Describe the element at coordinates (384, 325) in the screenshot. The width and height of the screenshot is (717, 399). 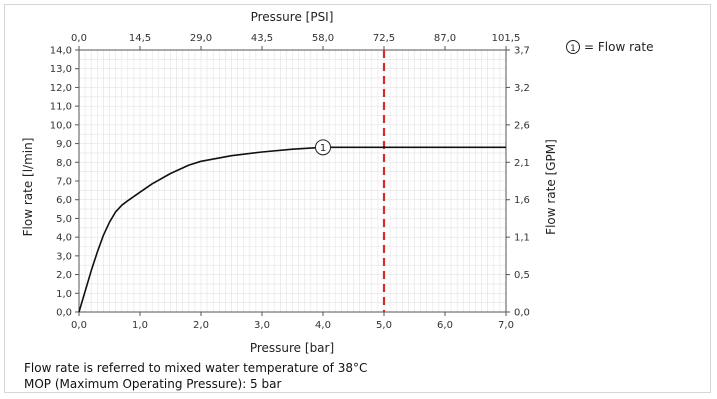
I see `x-tick-label: 5,0` at that location.